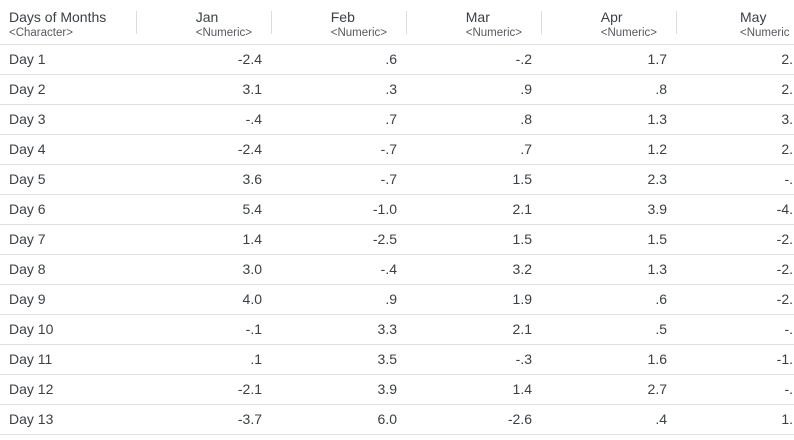 The image size is (794, 440). I want to click on column-title: Apr, so click(611, 17).